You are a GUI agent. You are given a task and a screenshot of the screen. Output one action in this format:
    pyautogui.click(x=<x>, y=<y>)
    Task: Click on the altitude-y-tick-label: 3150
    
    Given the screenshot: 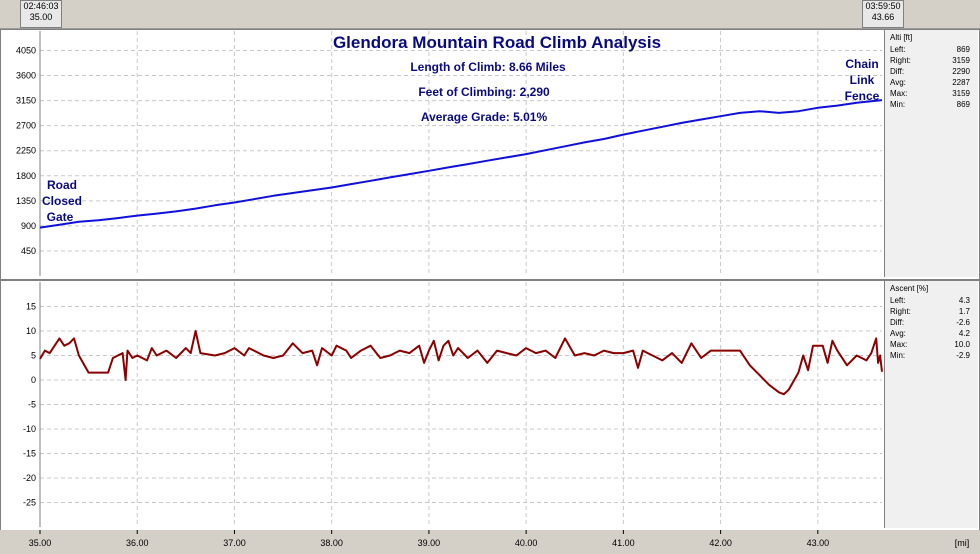 What is the action you would take?
    pyautogui.click(x=26, y=101)
    